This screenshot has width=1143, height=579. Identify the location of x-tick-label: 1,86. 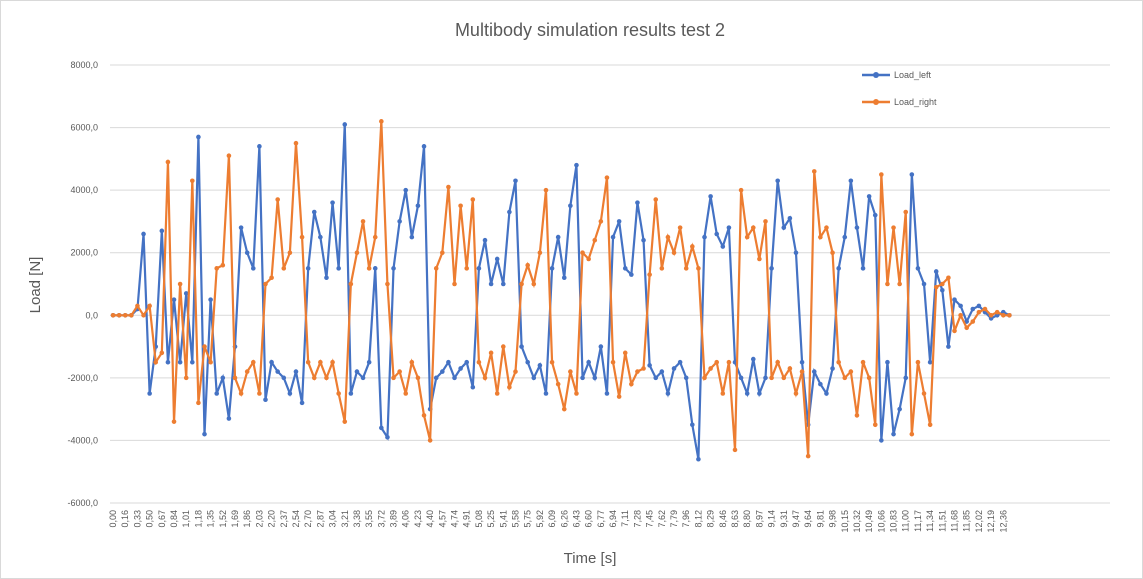
(247, 519).